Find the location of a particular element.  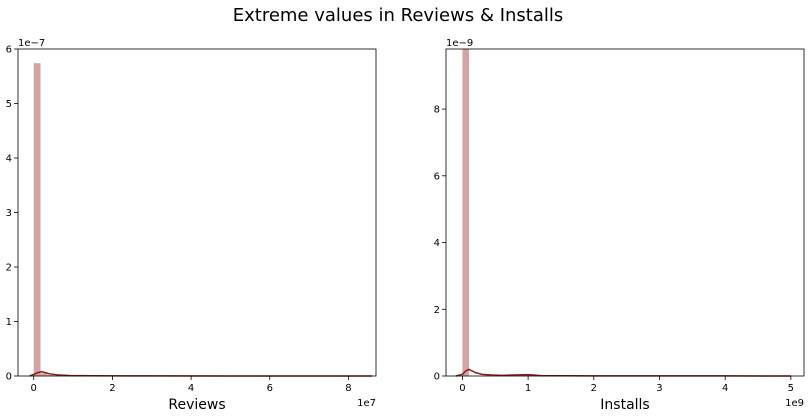

installs-bar is located at coordinates (465, 212).